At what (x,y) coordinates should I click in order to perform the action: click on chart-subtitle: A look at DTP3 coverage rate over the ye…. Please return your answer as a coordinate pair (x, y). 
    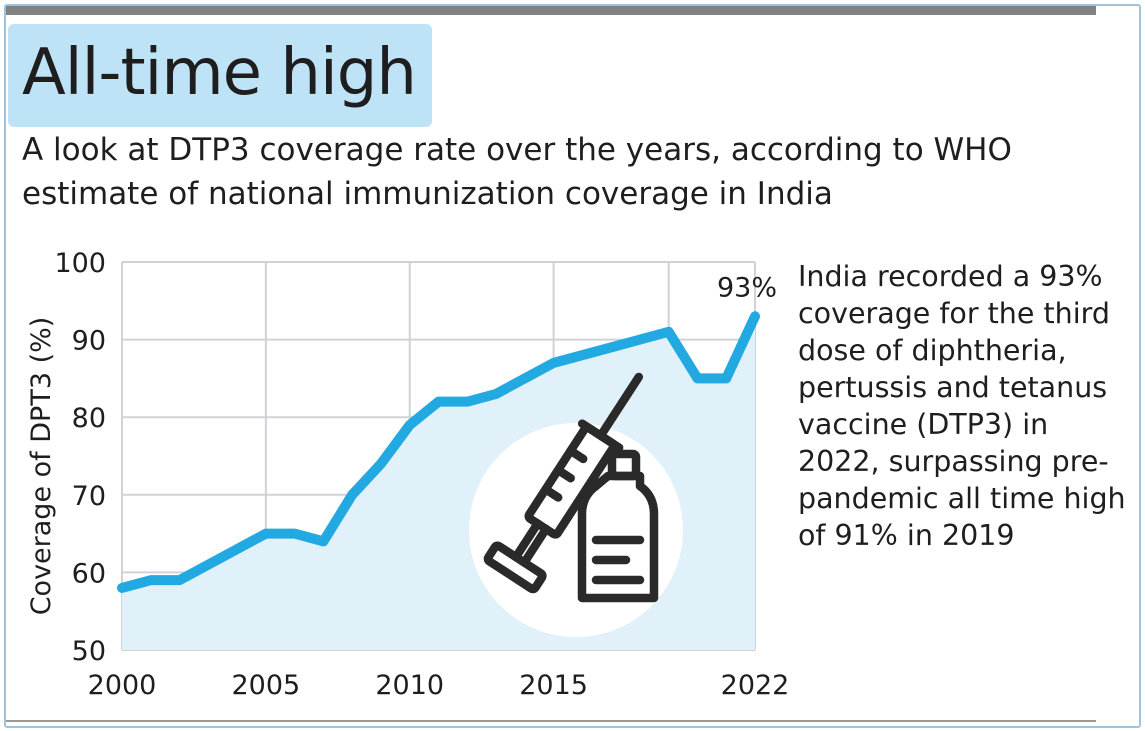
    Looking at the image, I should click on (517, 172).